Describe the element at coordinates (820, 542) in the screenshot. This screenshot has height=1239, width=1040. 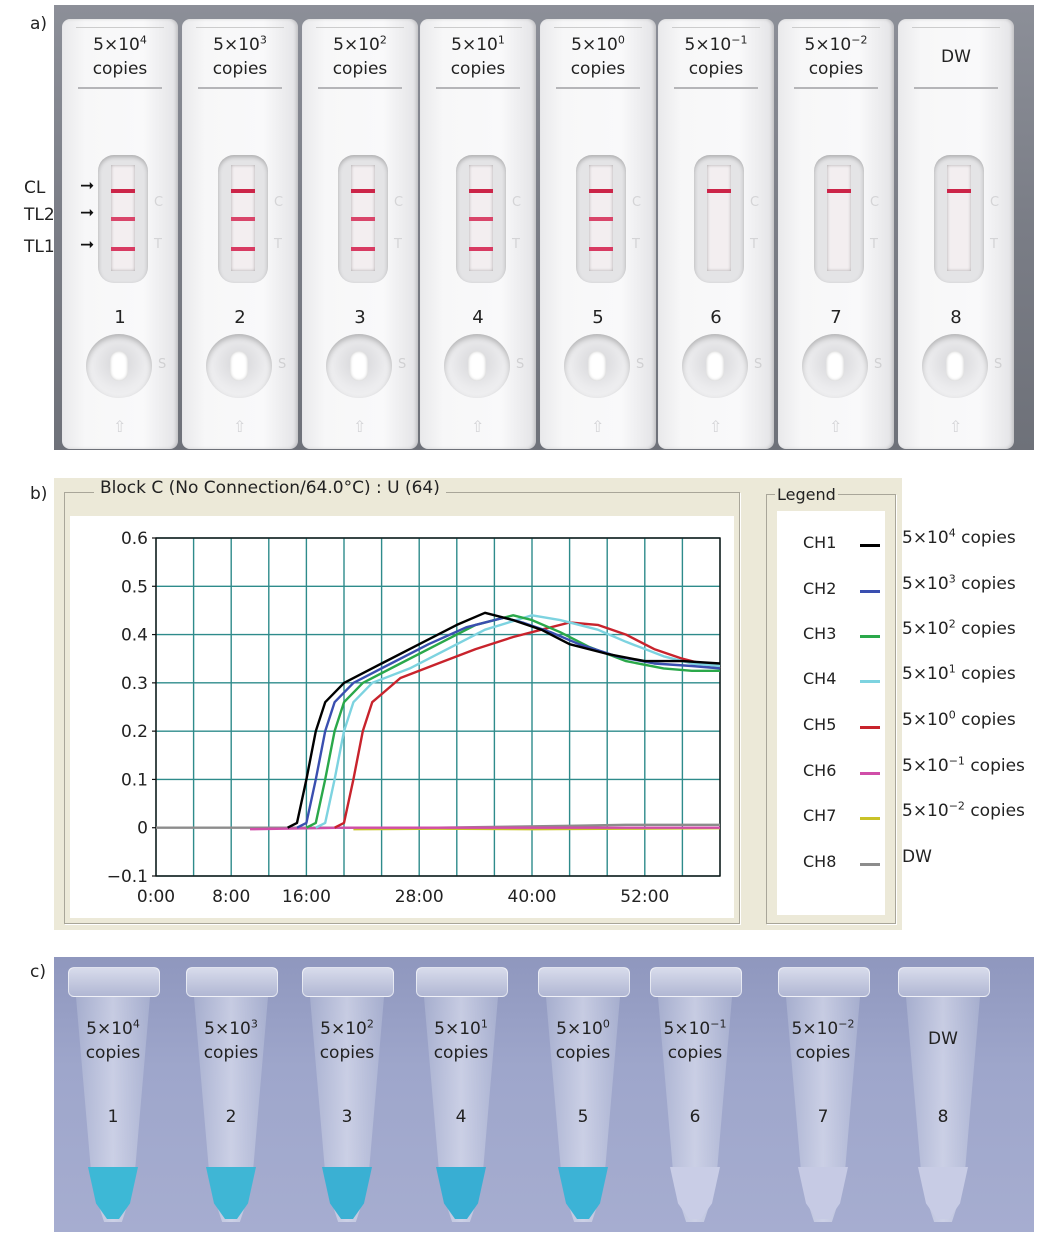
I see `legend-channel-label: CH1` at that location.